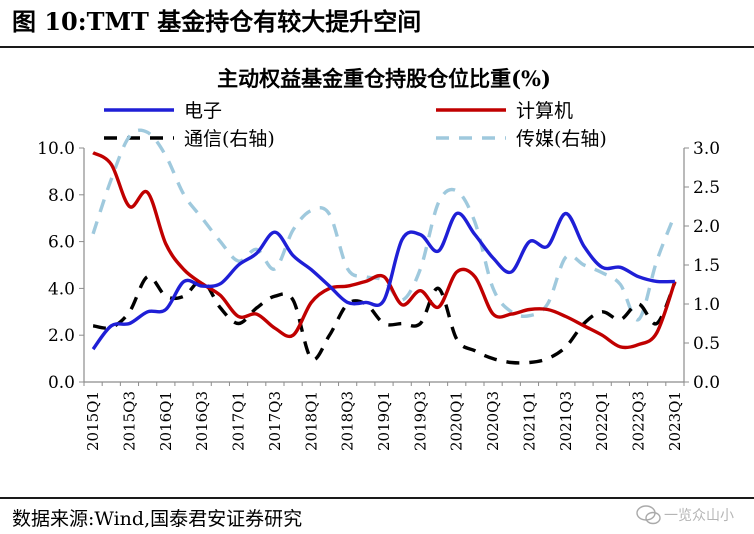 The width and height of the screenshot is (754, 534). What do you see at coordinates (699, 516) in the screenshot?
I see `watermark-text: 一览众山小` at bounding box center [699, 516].